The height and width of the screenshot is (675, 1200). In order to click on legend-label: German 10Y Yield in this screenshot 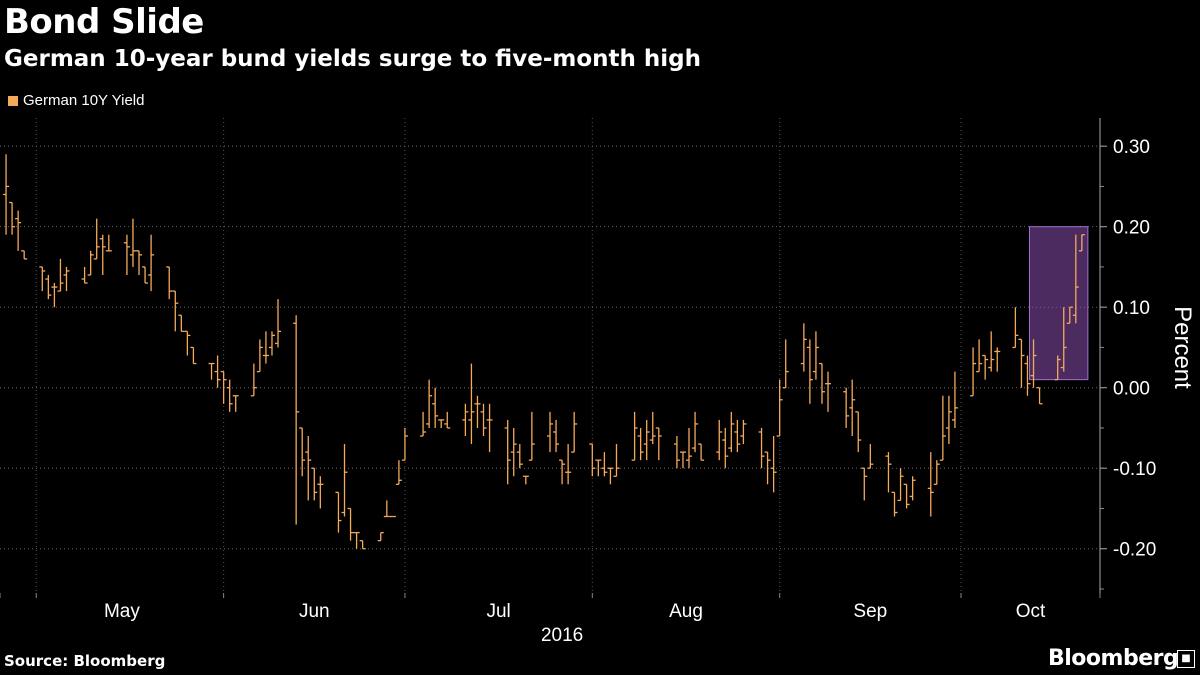, I will do `click(84, 100)`.